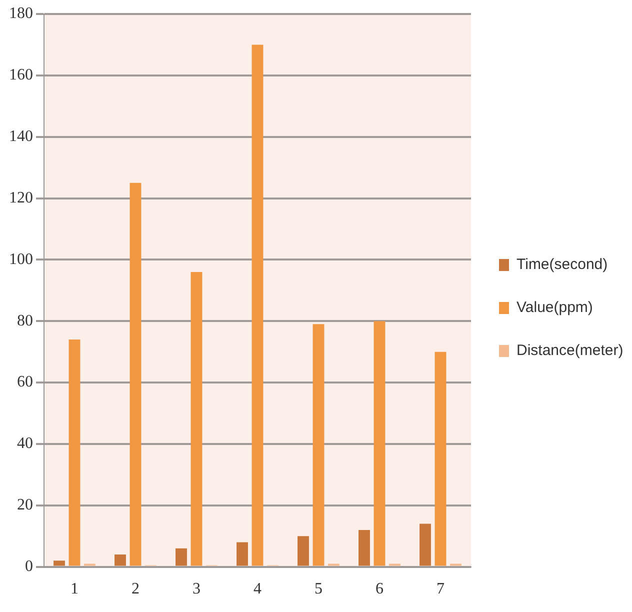 The height and width of the screenshot is (612, 632). Describe the element at coordinates (318, 589) in the screenshot. I see `x-tick-label: 5` at that location.